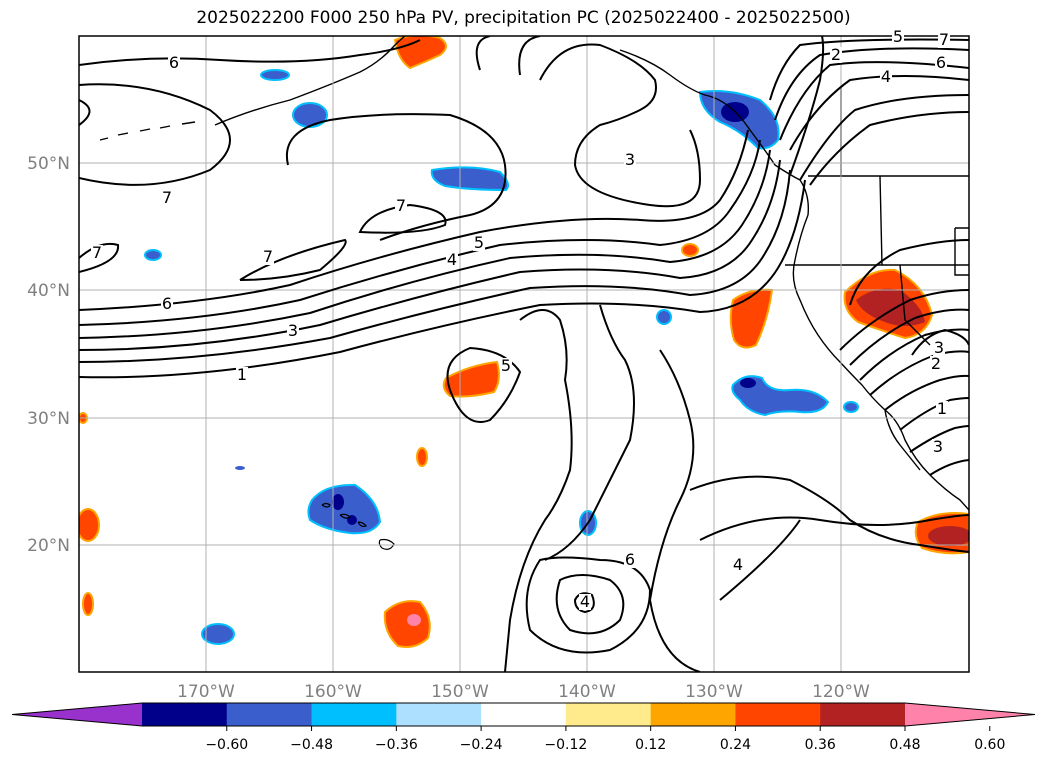 This screenshot has width=1047, height=765. I want to click on aleutian-islands, so click(147, 131).